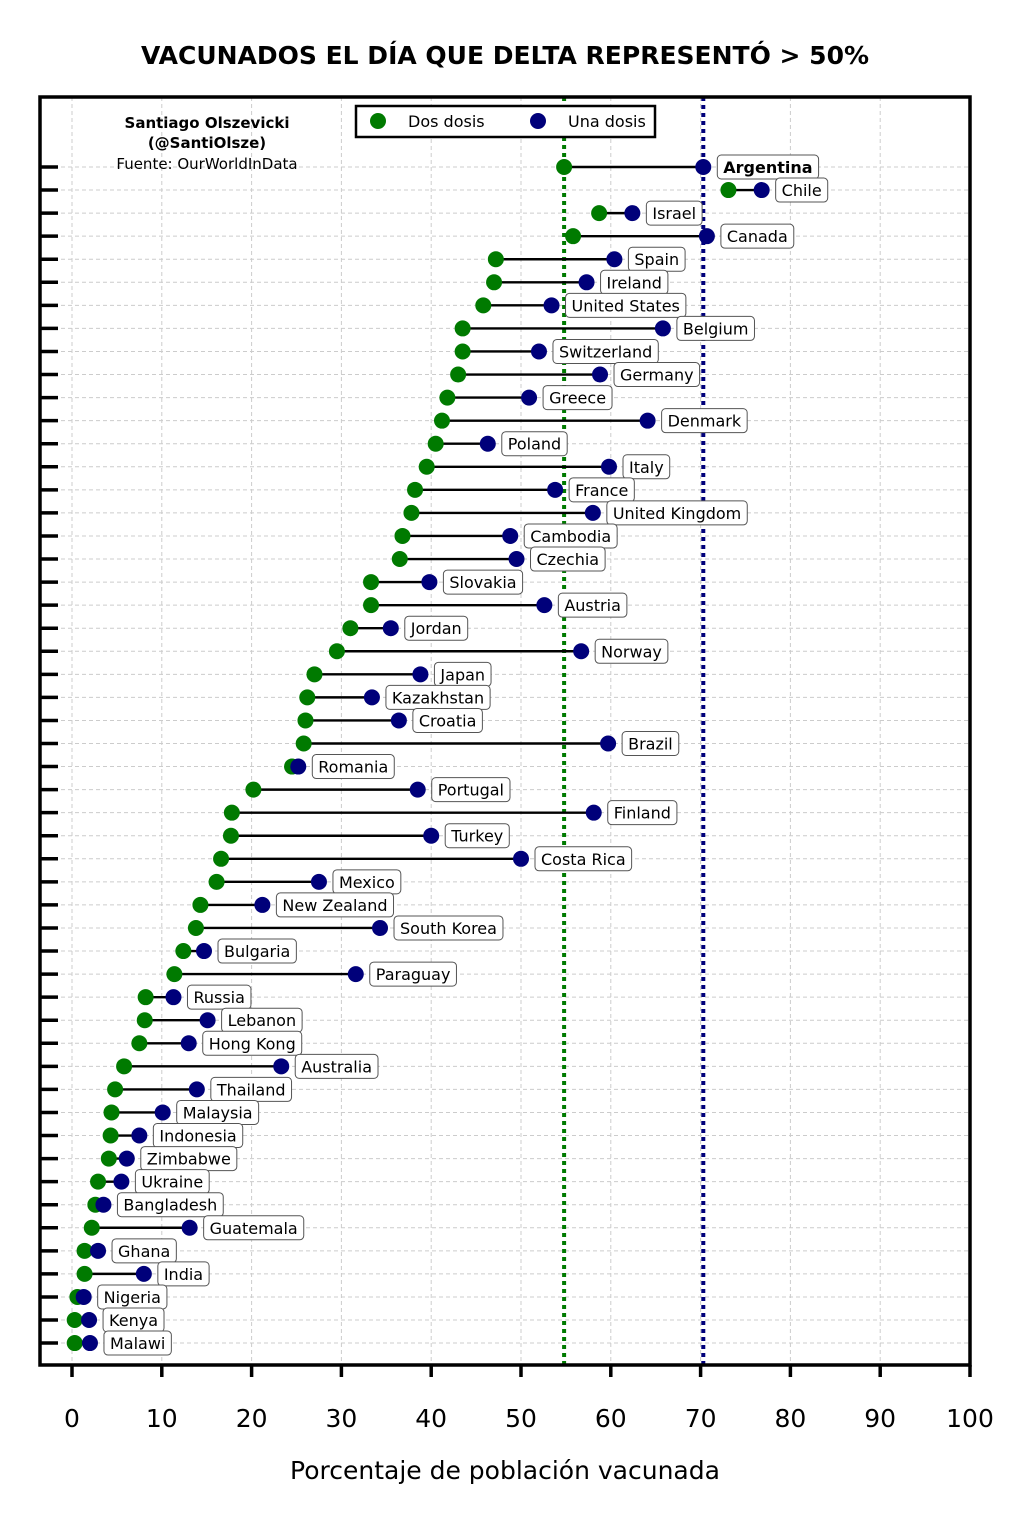 Image resolution: width=1036 pixels, height=1525 pixels. What do you see at coordinates (438, 697) in the screenshot?
I see `country-label-box: Kazakhstan` at bounding box center [438, 697].